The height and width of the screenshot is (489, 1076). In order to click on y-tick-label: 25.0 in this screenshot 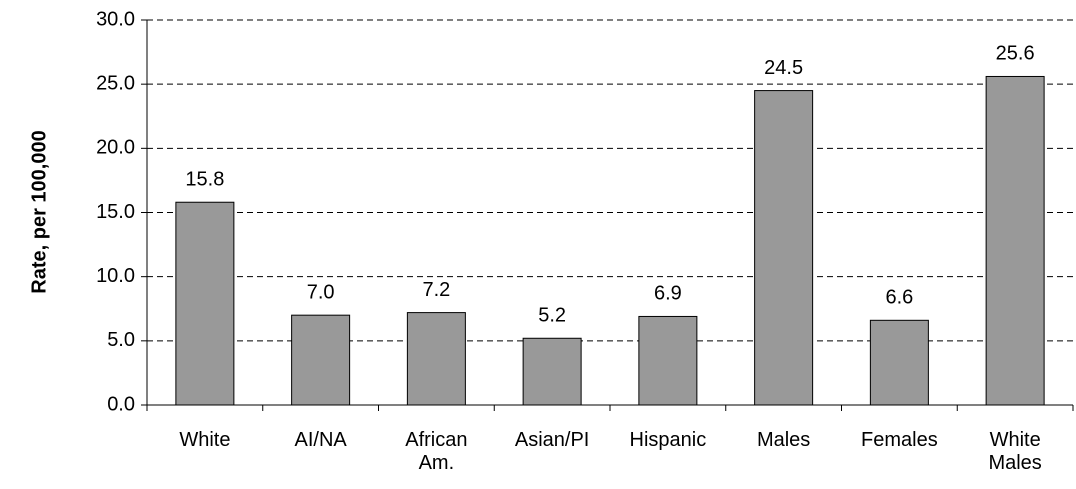, I will do `click(115, 83)`.